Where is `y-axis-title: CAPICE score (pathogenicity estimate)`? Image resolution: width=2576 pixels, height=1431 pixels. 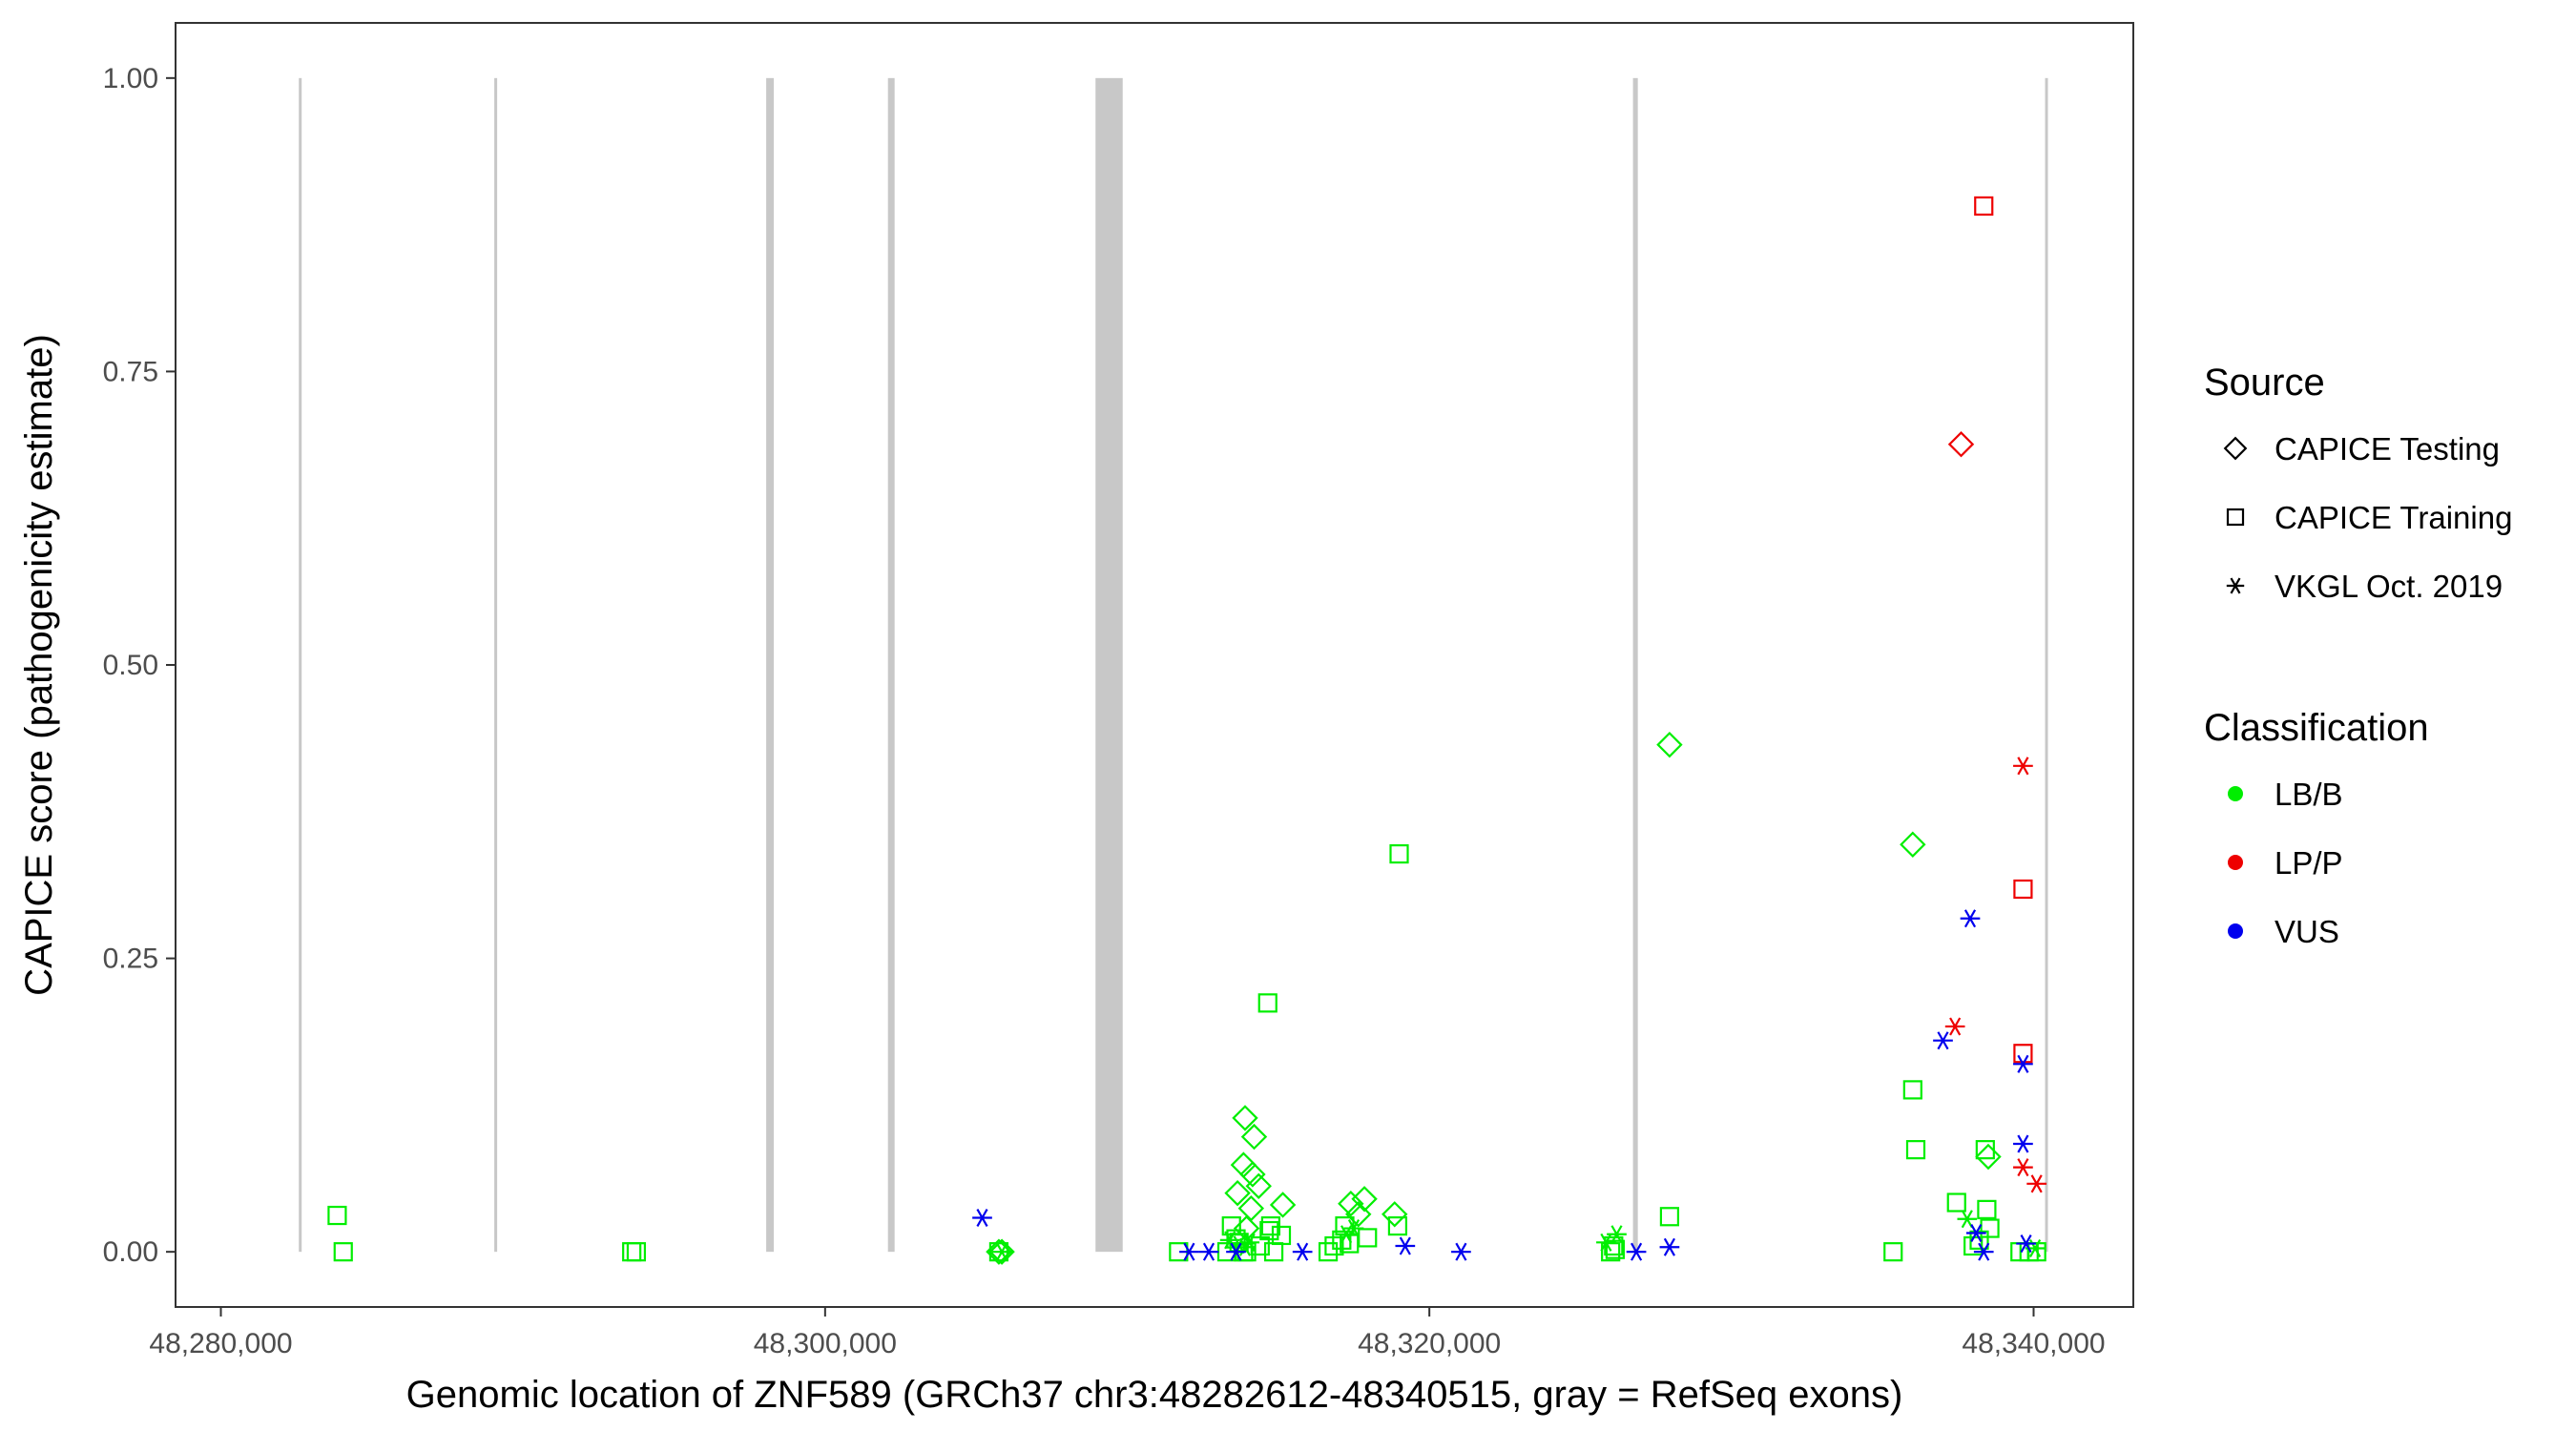
y-axis-title: CAPICE score (pathogenicity estimate) is located at coordinates (39, 665).